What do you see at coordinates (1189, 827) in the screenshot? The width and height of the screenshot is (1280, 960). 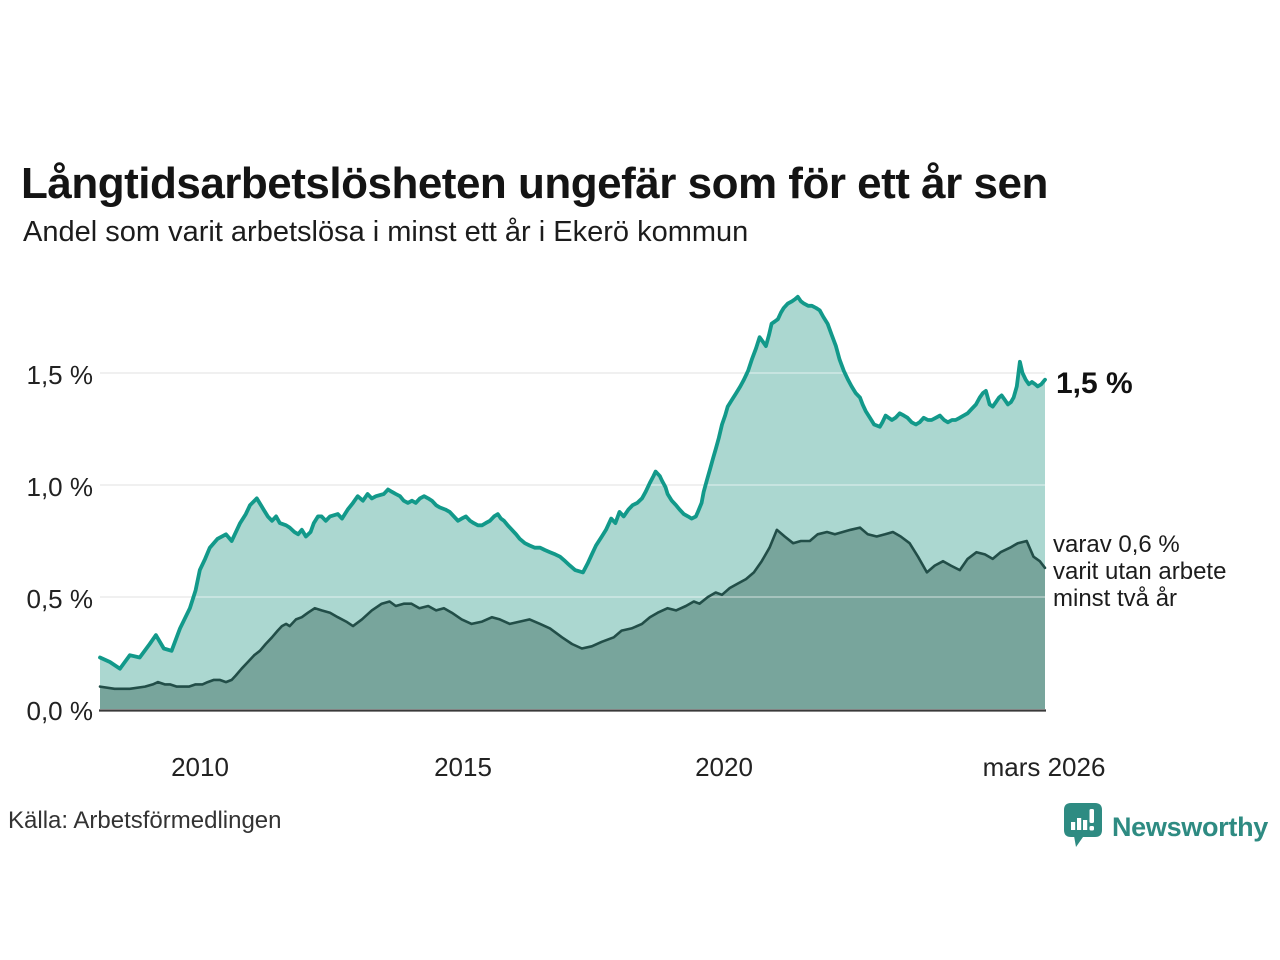 I see `brand-wordmark: Newsworthy` at bounding box center [1189, 827].